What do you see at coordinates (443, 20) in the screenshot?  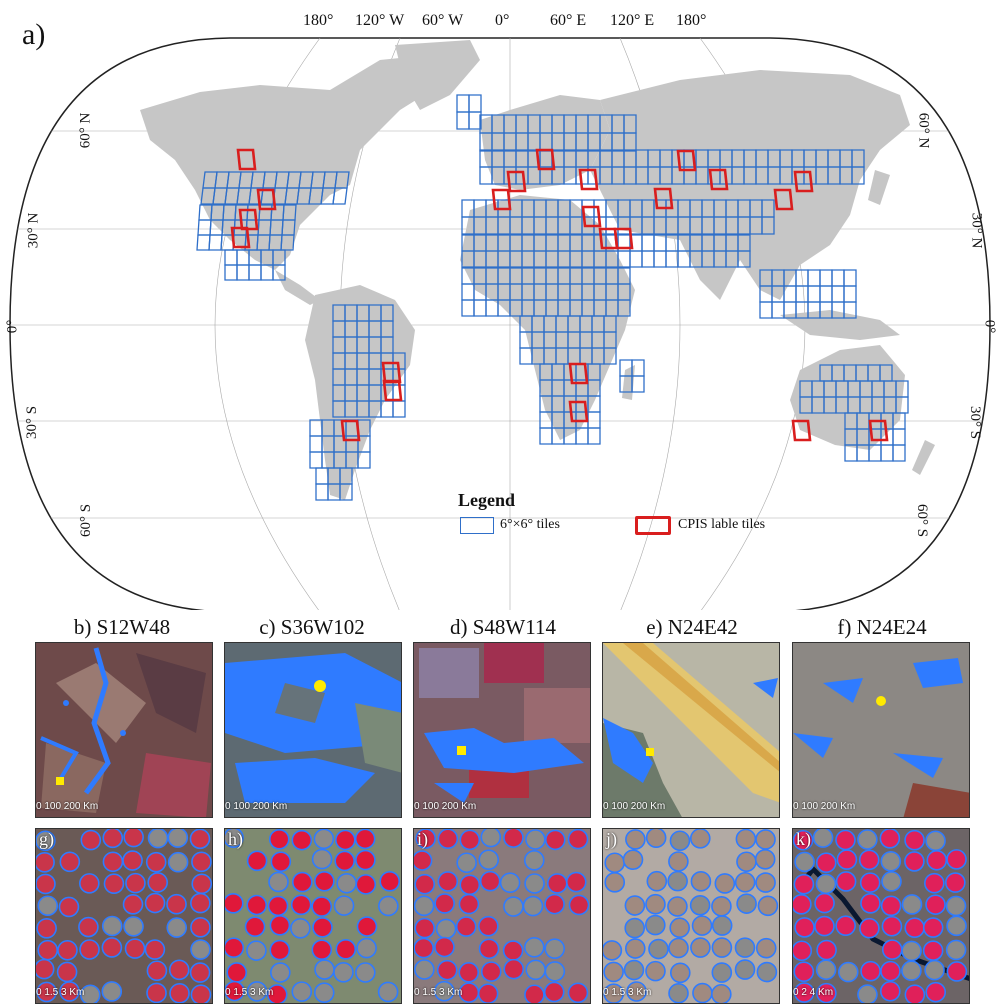 I see `lon-label-60w: 60° W` at bounding box center [443, 20].